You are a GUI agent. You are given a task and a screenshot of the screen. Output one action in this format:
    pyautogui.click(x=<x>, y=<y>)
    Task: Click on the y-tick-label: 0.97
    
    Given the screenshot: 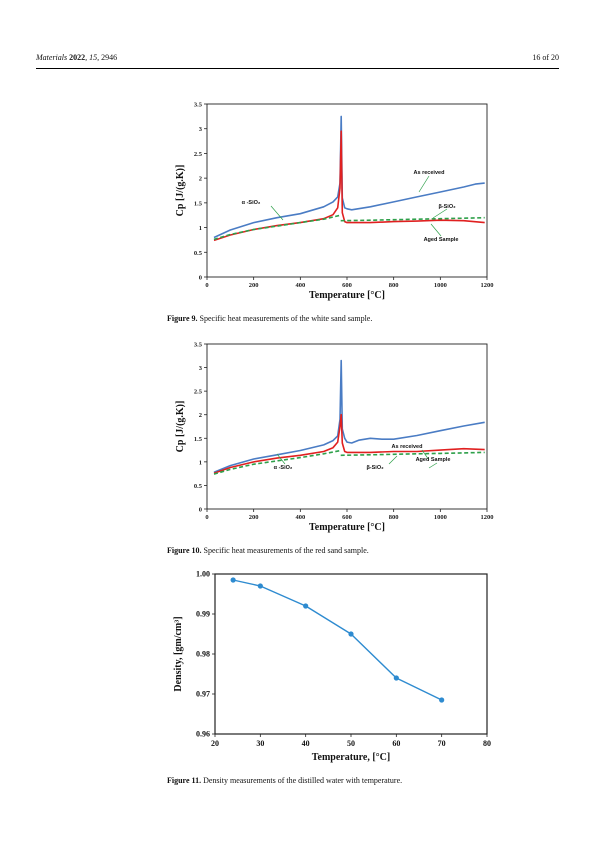 What is the action you would take?
    pyautogui.click(x=203, y=694)
    